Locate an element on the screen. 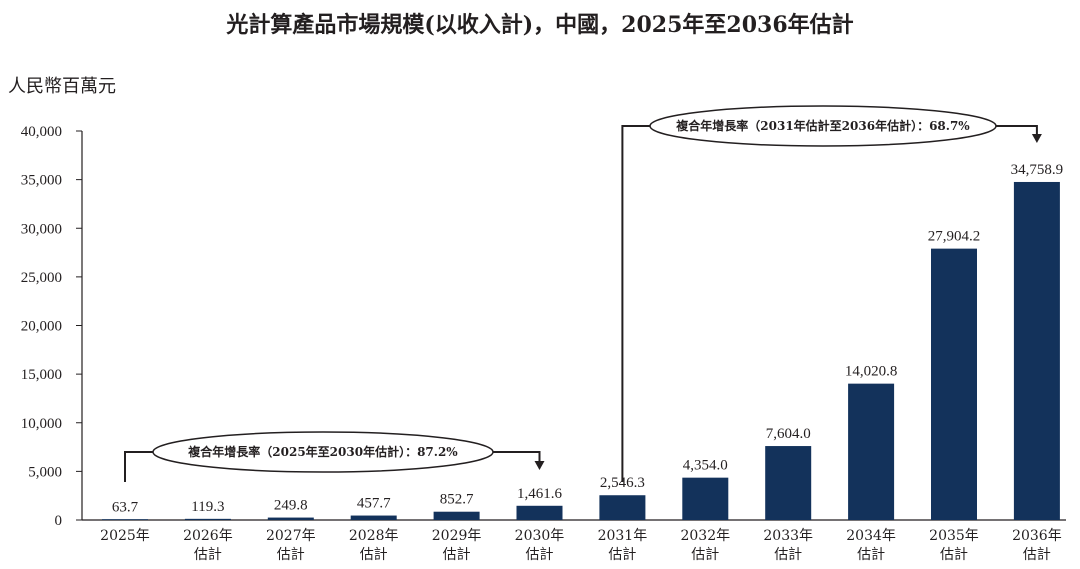  x-tick-label: 2031年 is located at coordinates (623, 536).